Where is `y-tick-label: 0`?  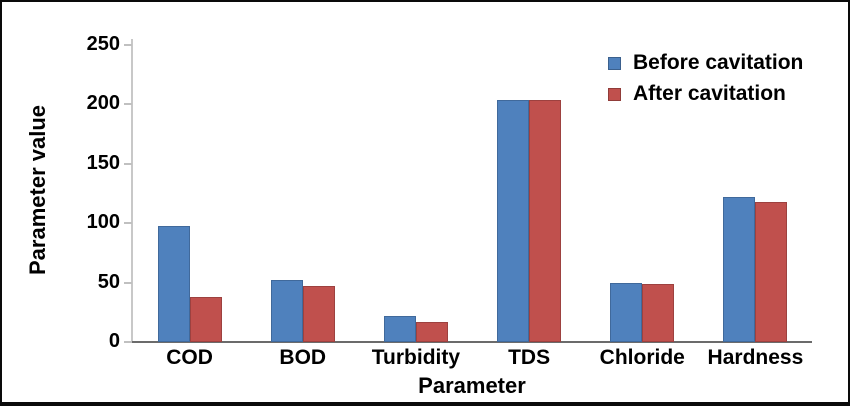 y-tick-label: 0 is located at coordinates (114, 341).